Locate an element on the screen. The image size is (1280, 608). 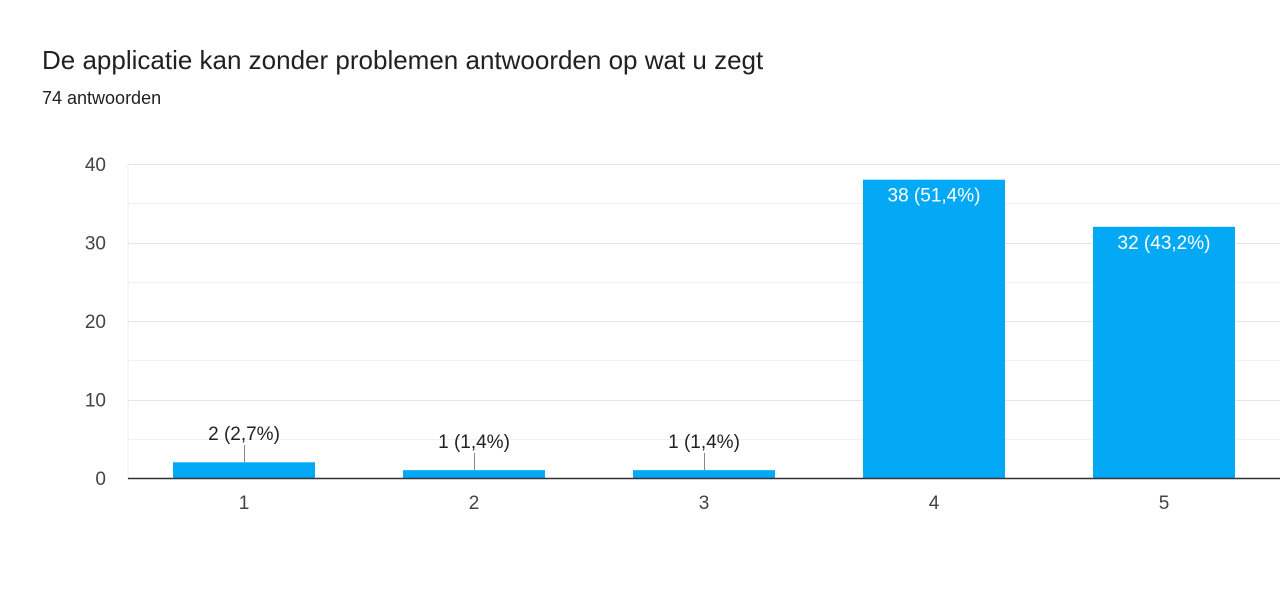
y-tick-label: 40 is located at coordinates (95, 165).